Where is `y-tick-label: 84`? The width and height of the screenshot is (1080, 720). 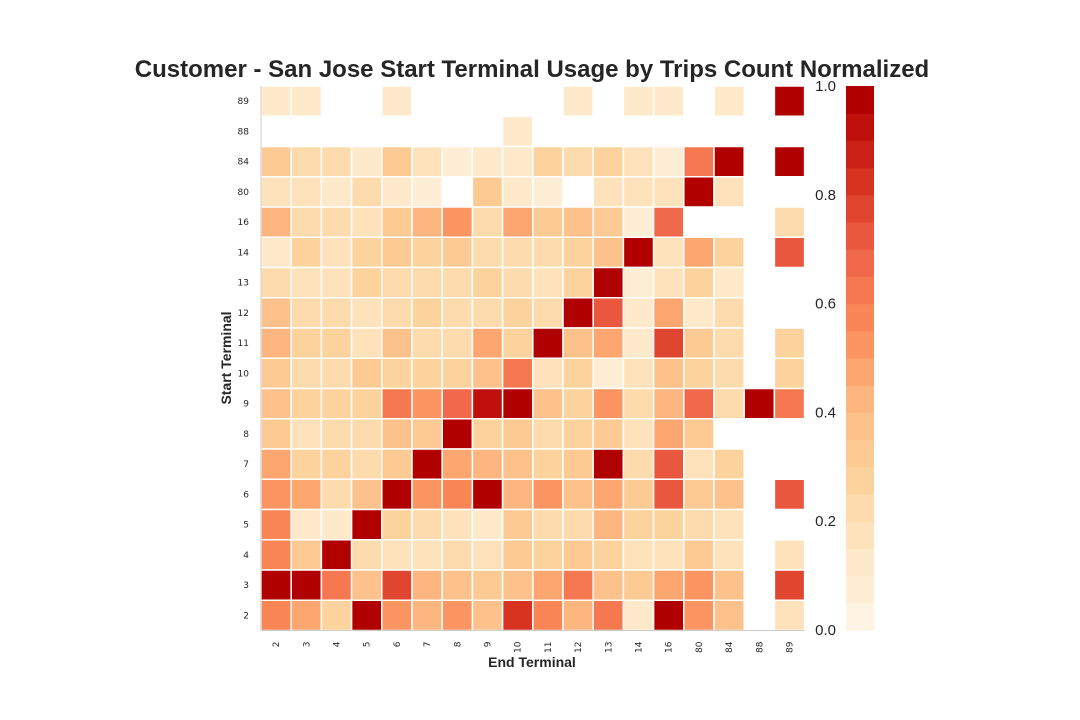
y-tick-label: 84 is located at coordinates (244, 163).